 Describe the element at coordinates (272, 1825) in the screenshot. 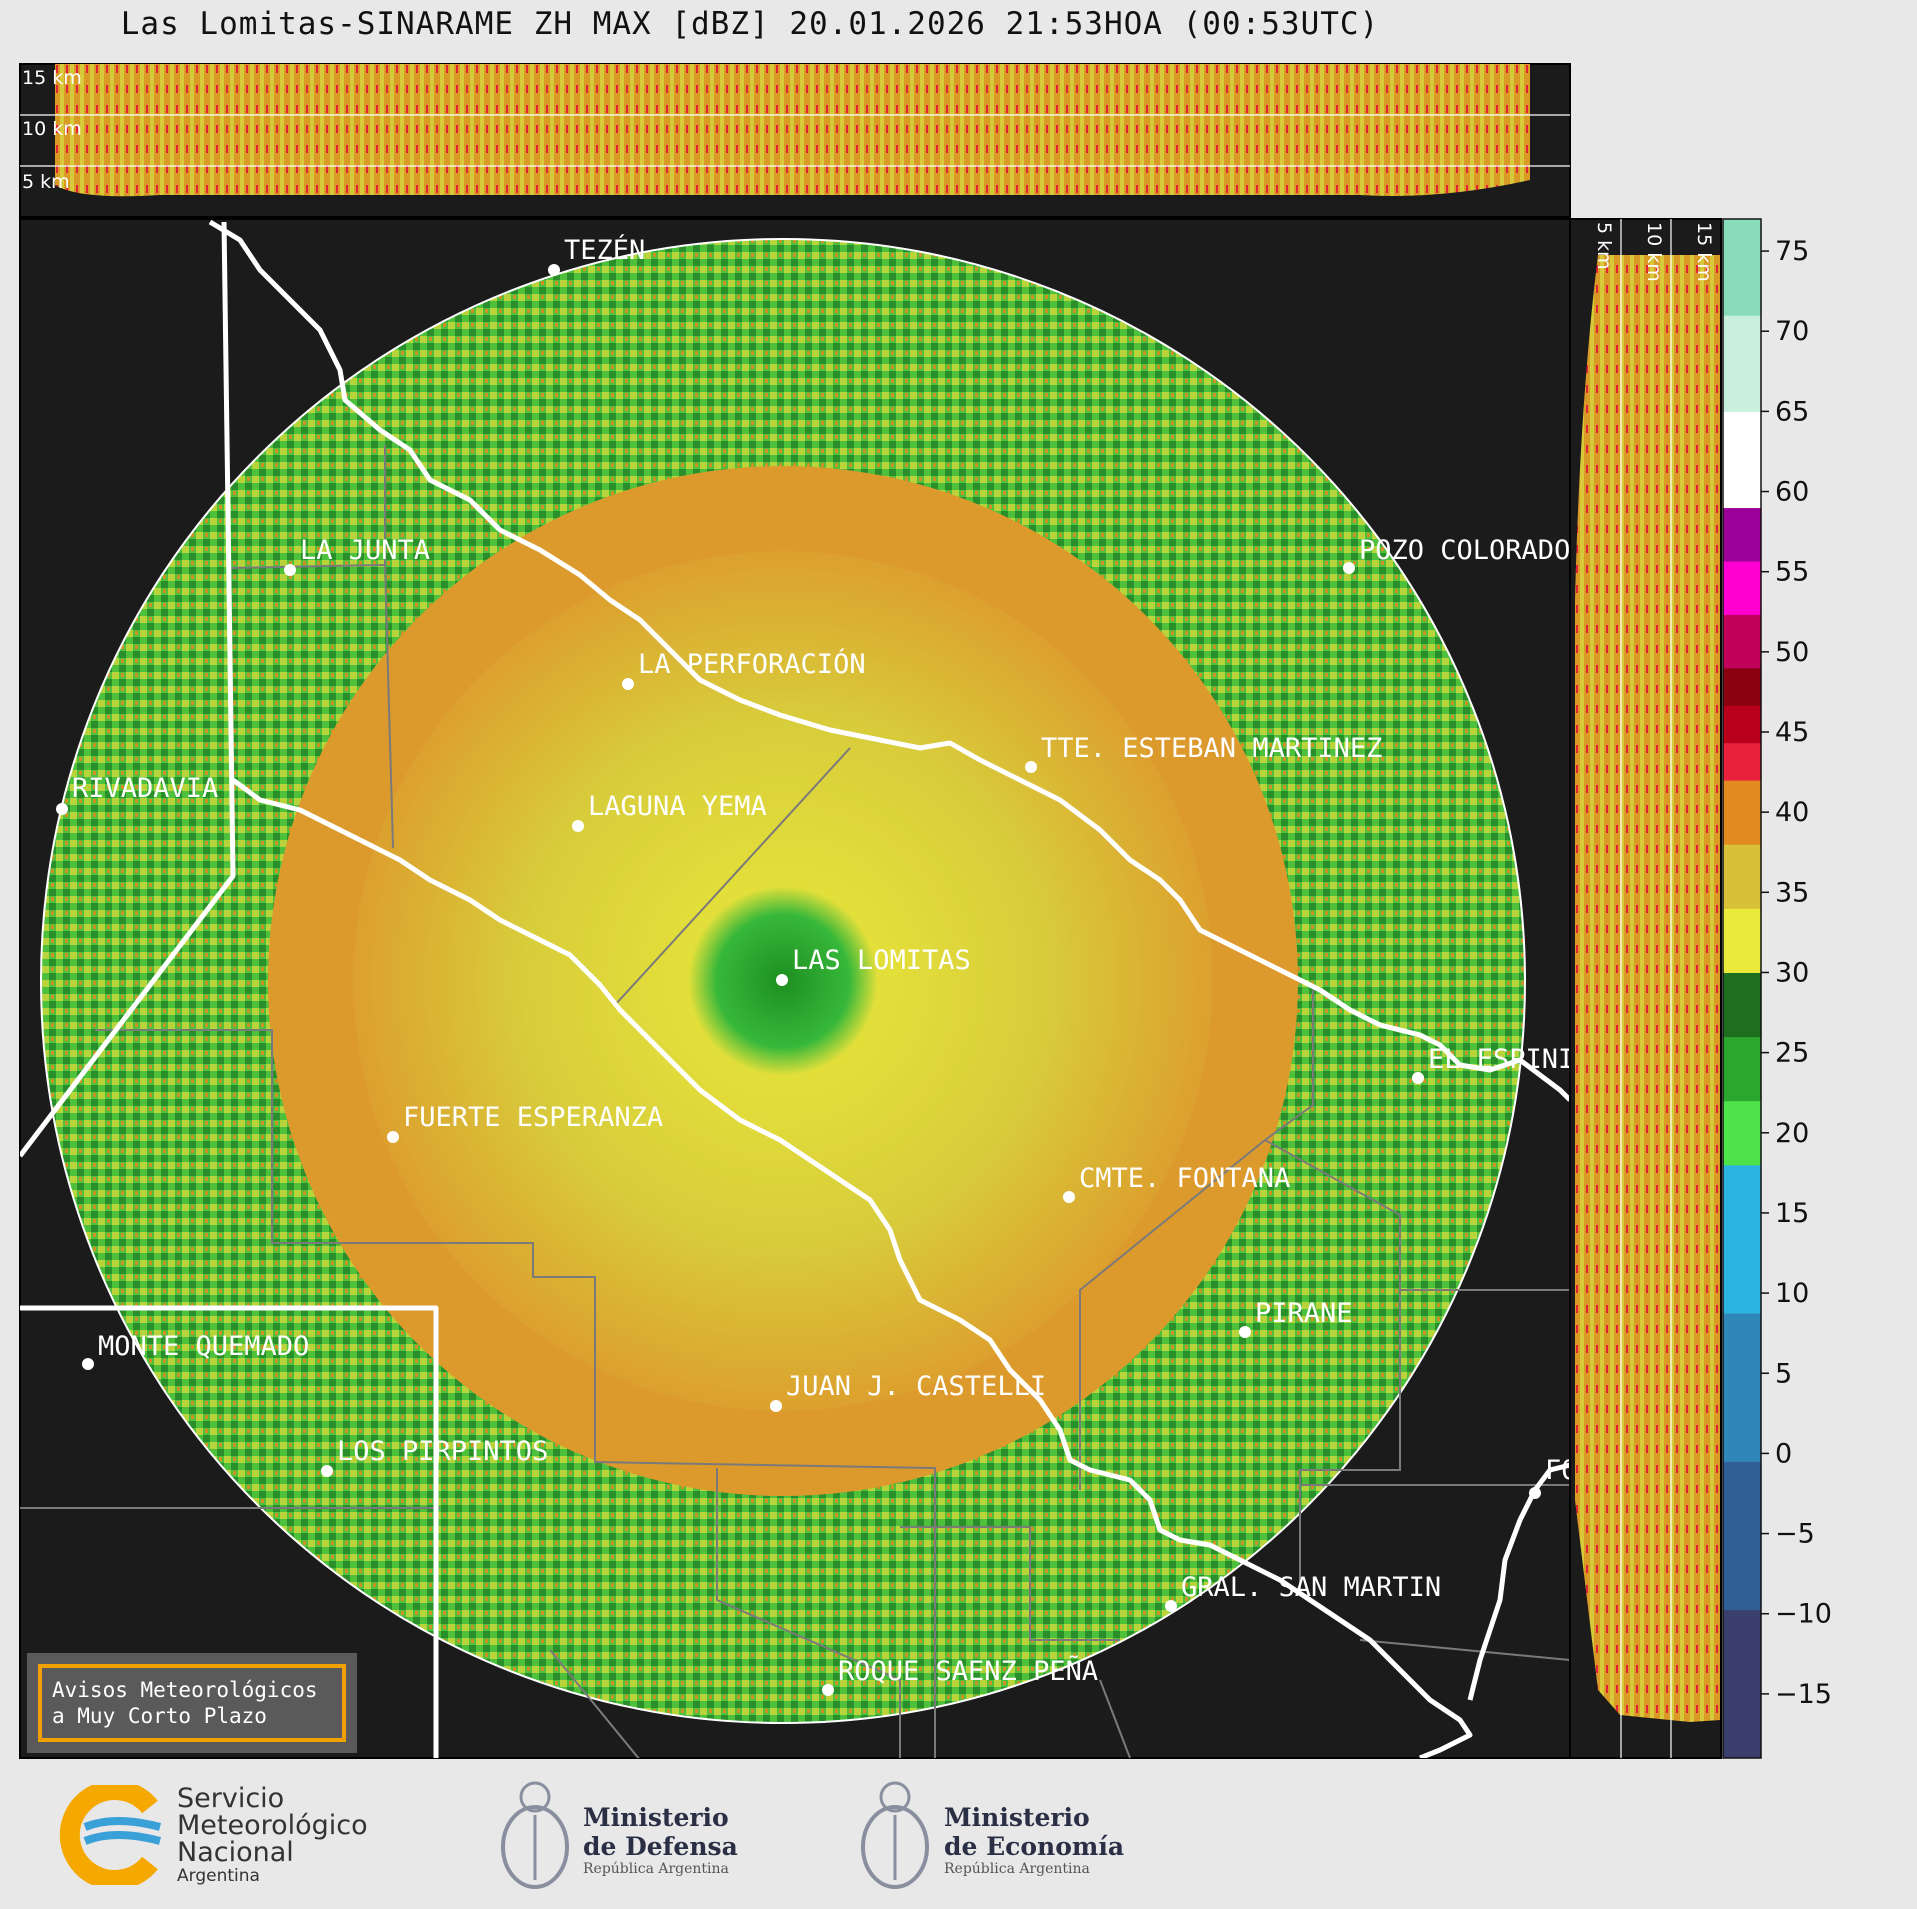

I see `smn-name: Meteorológico` at that location.